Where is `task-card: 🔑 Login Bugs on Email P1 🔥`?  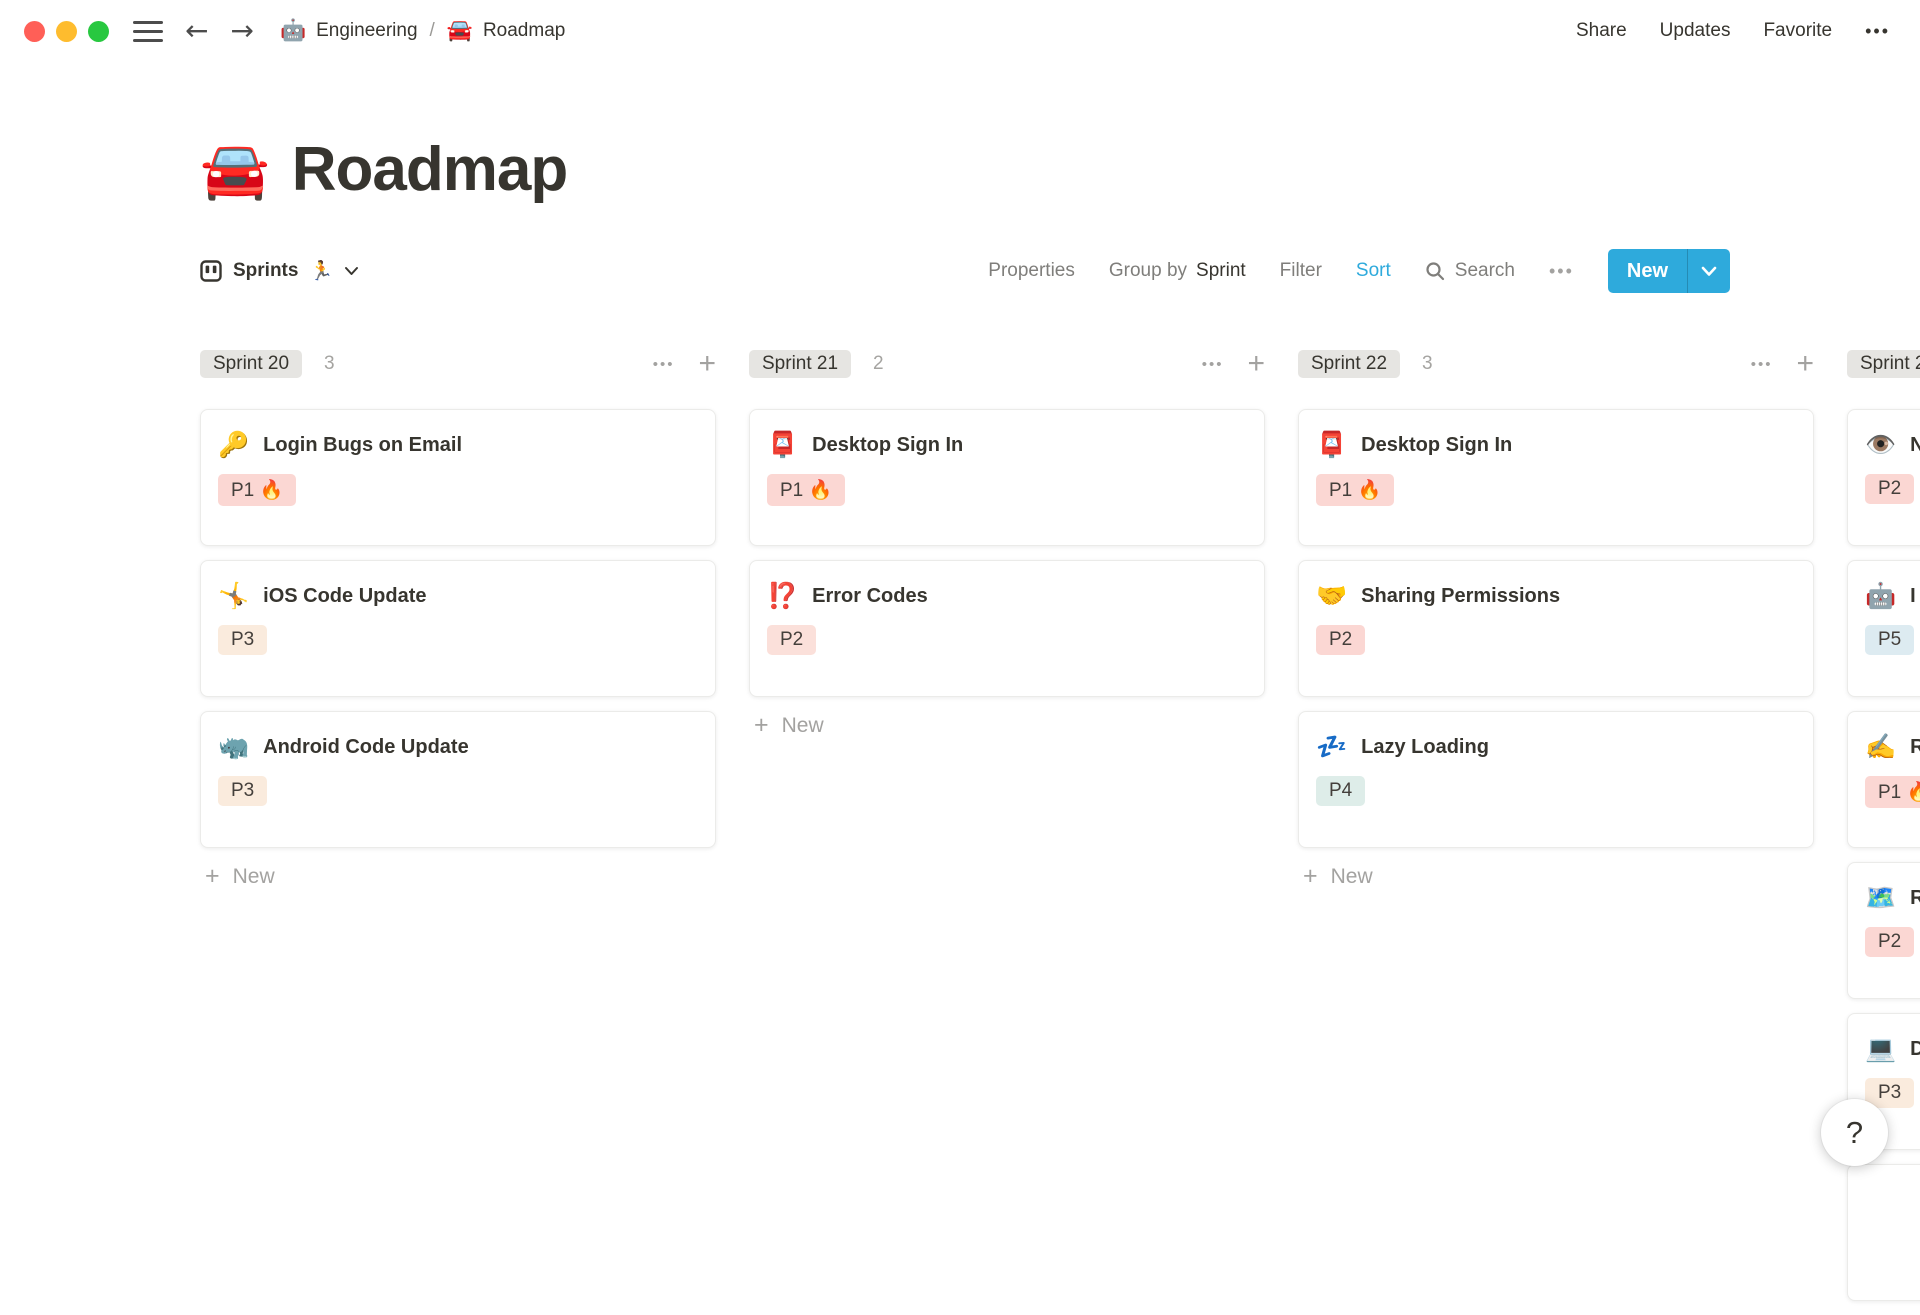 task-card: 🔑 Login Bugs on Email P1 🔥 is located at coordinates (458, 477).